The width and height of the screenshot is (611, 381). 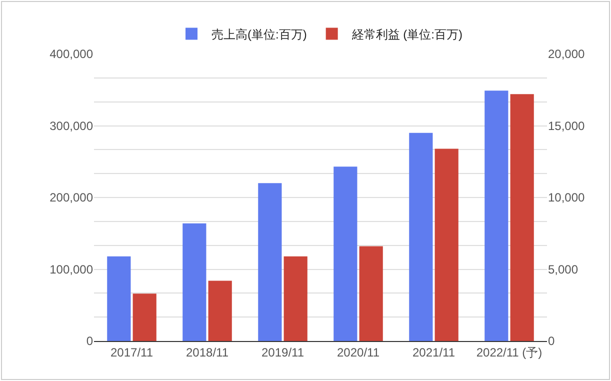 I want to click on legend-label: 売上高(単位:百万), so click(x=259, y=34).